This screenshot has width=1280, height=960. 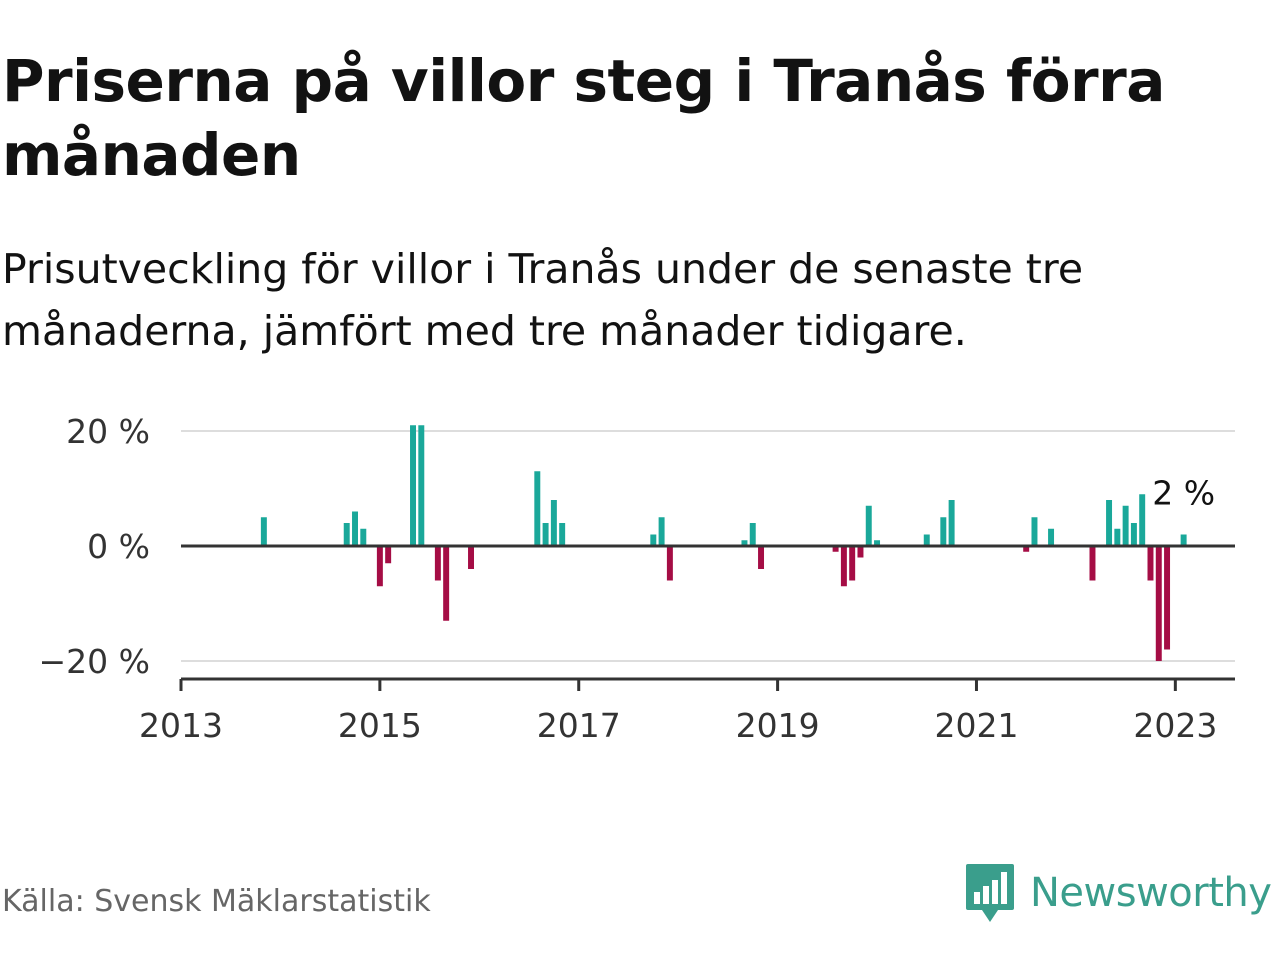 I want to click on axes, so click(x=708, y=612).